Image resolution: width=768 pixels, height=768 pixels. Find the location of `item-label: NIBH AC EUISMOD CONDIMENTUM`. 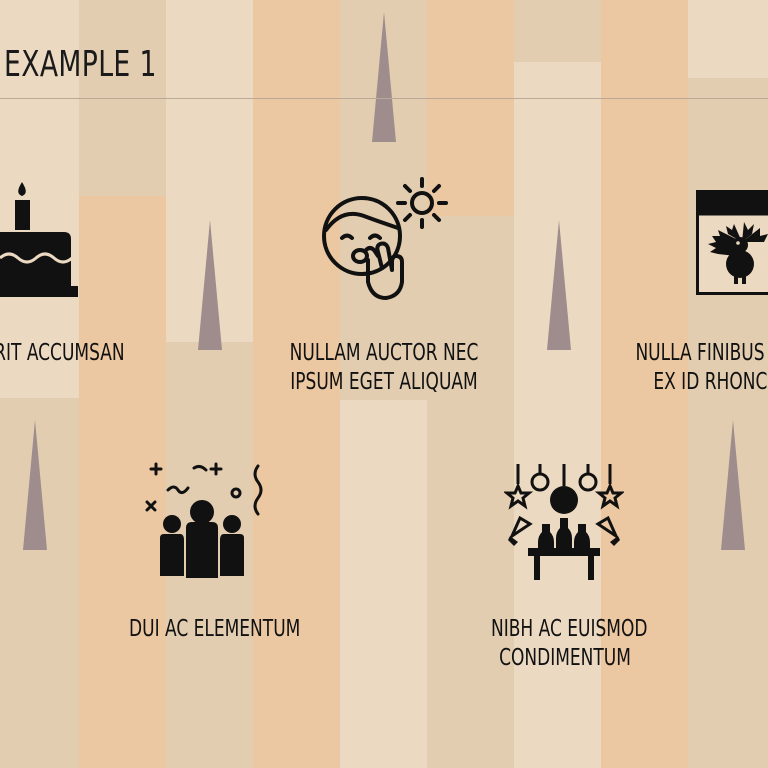

item-label: NIBH AC EUISMOD CONDIMENTUM is located at coordinates (569, 643).